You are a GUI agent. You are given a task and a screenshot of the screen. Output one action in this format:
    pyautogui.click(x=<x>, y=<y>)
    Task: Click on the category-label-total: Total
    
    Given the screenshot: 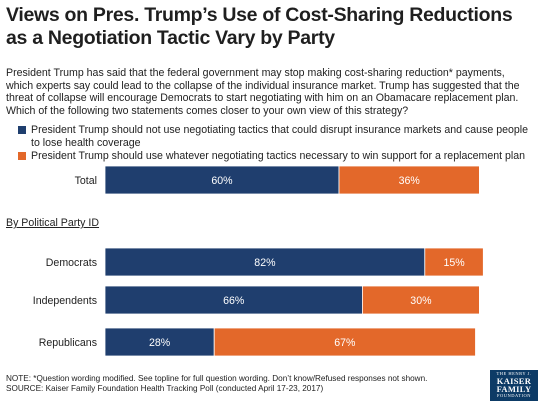 What is the action you would take?
    pyautogui.click(x=86, y=181)
    